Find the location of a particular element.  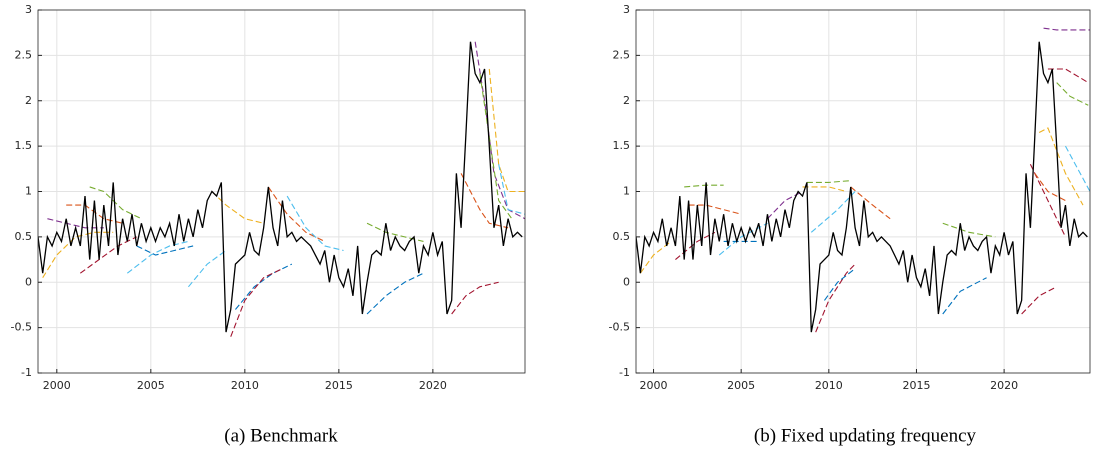

caption: (b) Fixed updating frequency is located at coordinates (865, 435).